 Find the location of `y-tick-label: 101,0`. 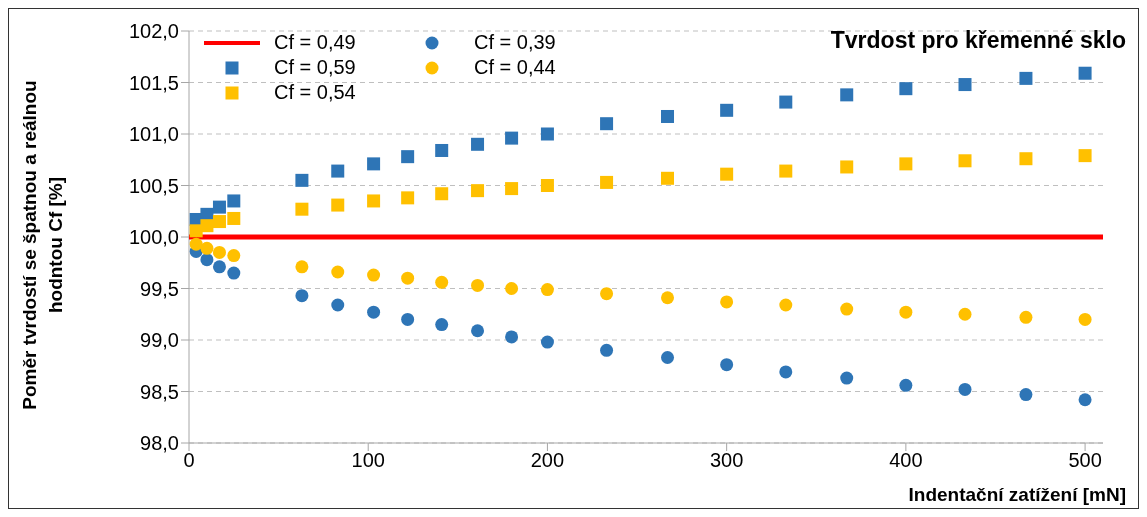

y-tick-label: 101,0 is located at coordinates (153, 134).